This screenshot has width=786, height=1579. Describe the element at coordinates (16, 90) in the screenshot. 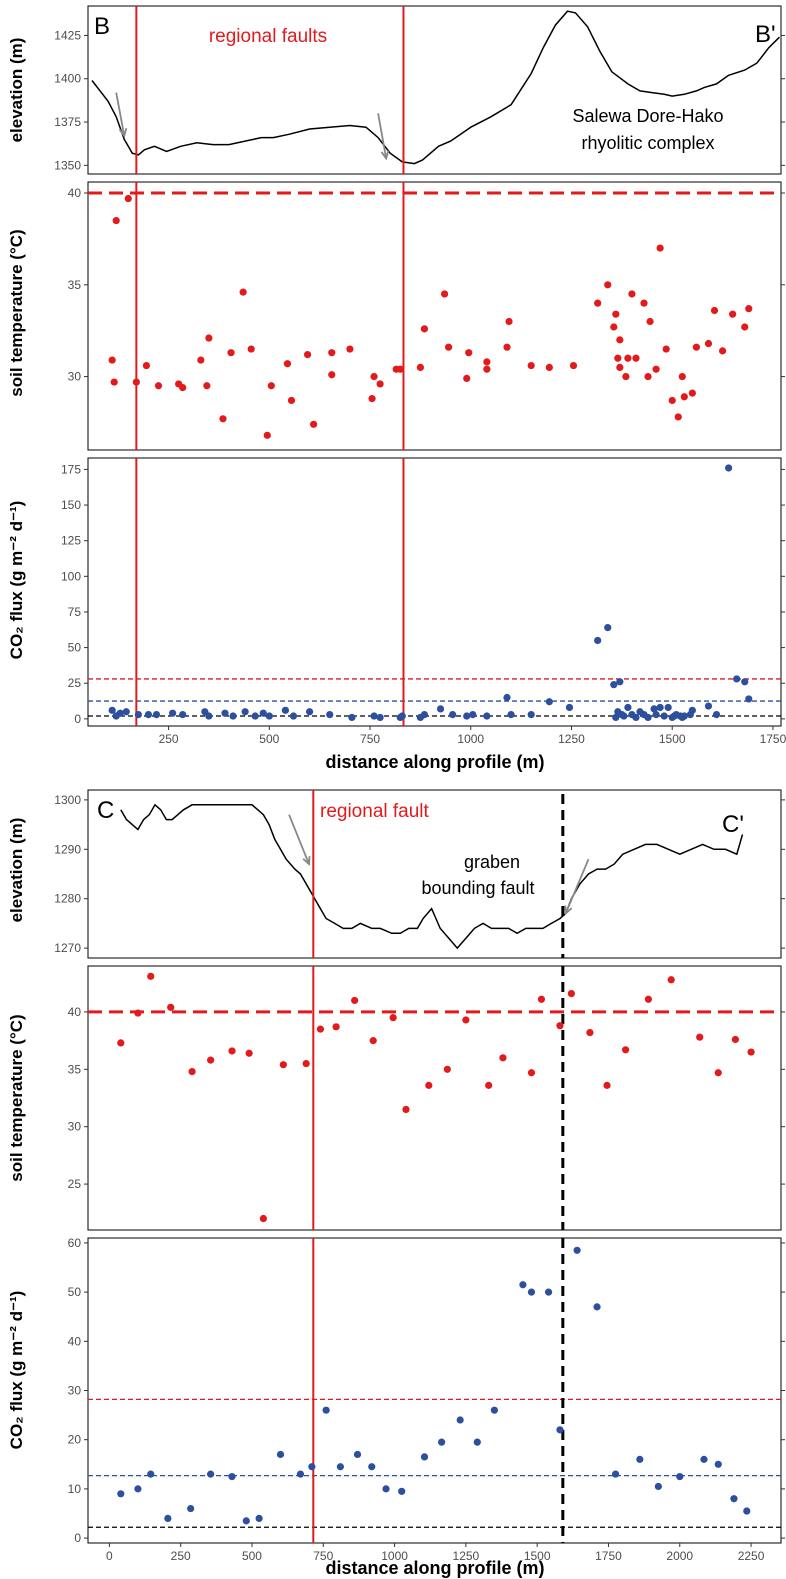

I see `ylabel-b-elevation: elevation (m)` at that location.